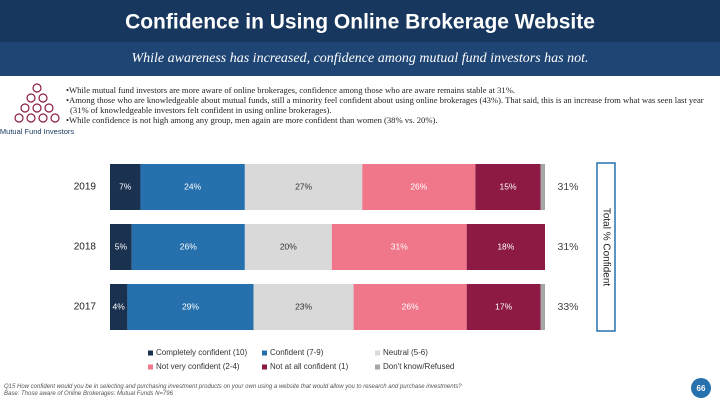 The width and height of the screenshot is (720, 405). I want to click on category-label: 2019, so click(85, 187).